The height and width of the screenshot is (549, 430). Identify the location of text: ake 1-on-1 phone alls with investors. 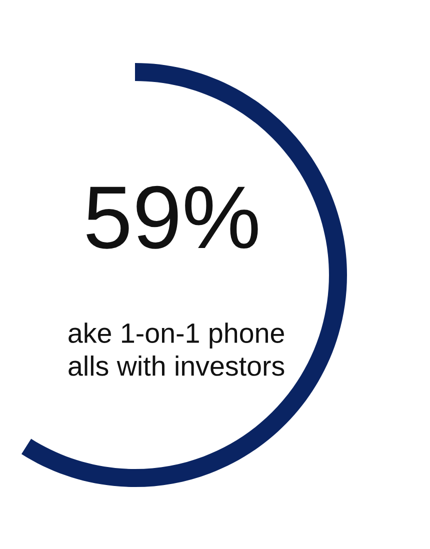
(176, 349).